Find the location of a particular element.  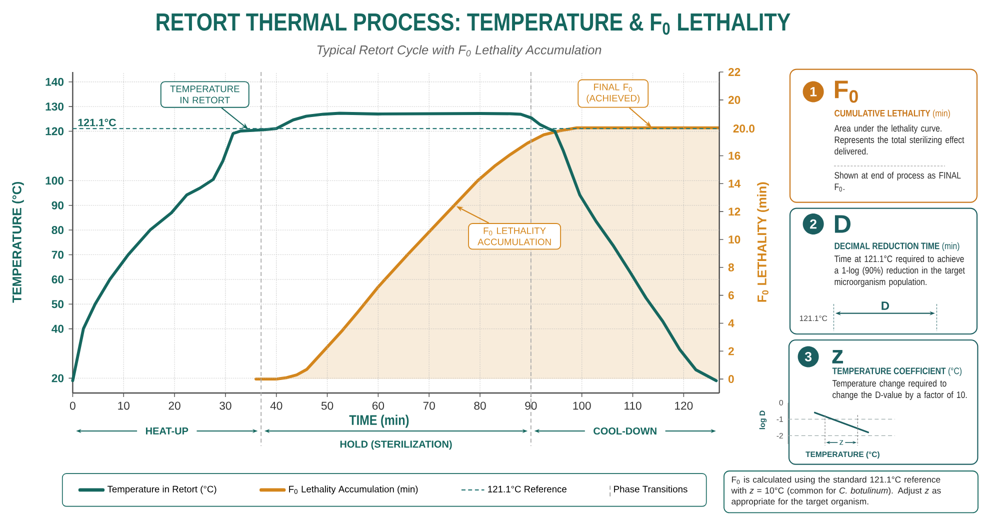

y-tick-label: 120 is located at coordinates (55, 131).